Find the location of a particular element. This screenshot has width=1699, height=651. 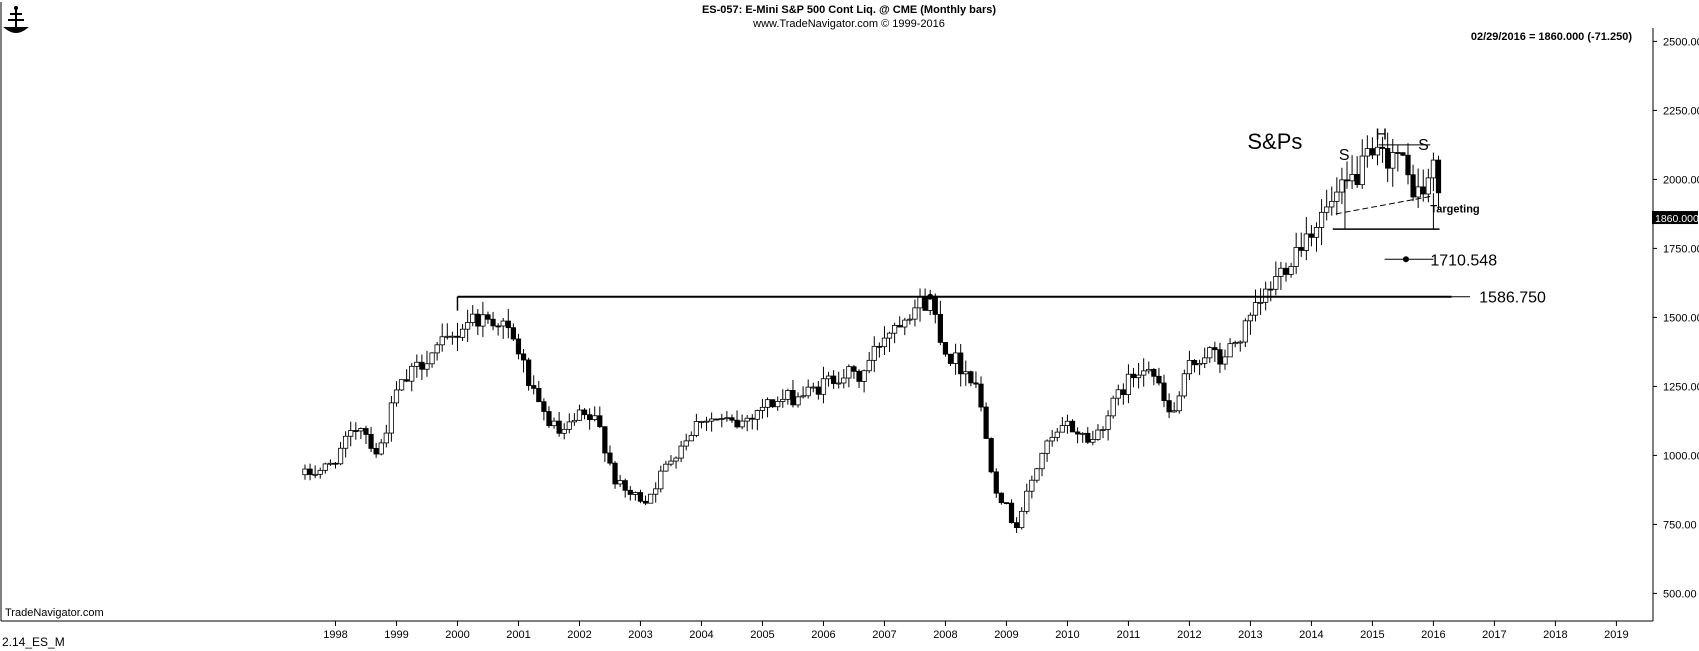

last-bar-info: 02/29/2016 = 1860.000 (-71.250) is located at coordinates (1551, 37).